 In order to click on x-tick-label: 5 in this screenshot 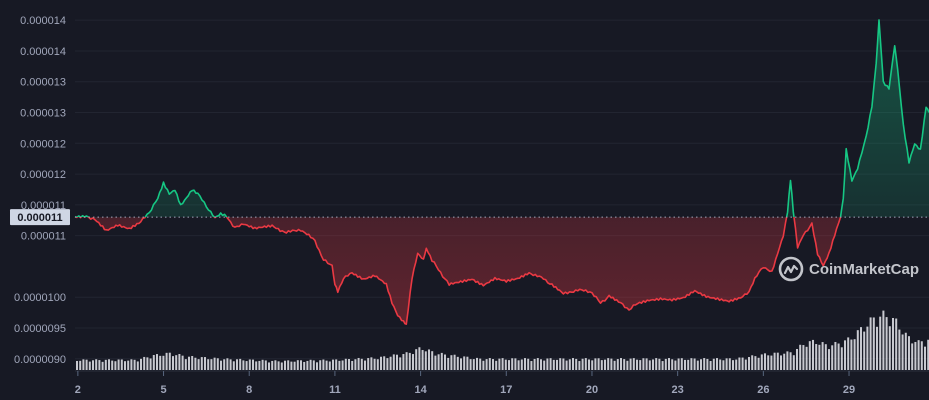, I will do `click(163, 390)`.